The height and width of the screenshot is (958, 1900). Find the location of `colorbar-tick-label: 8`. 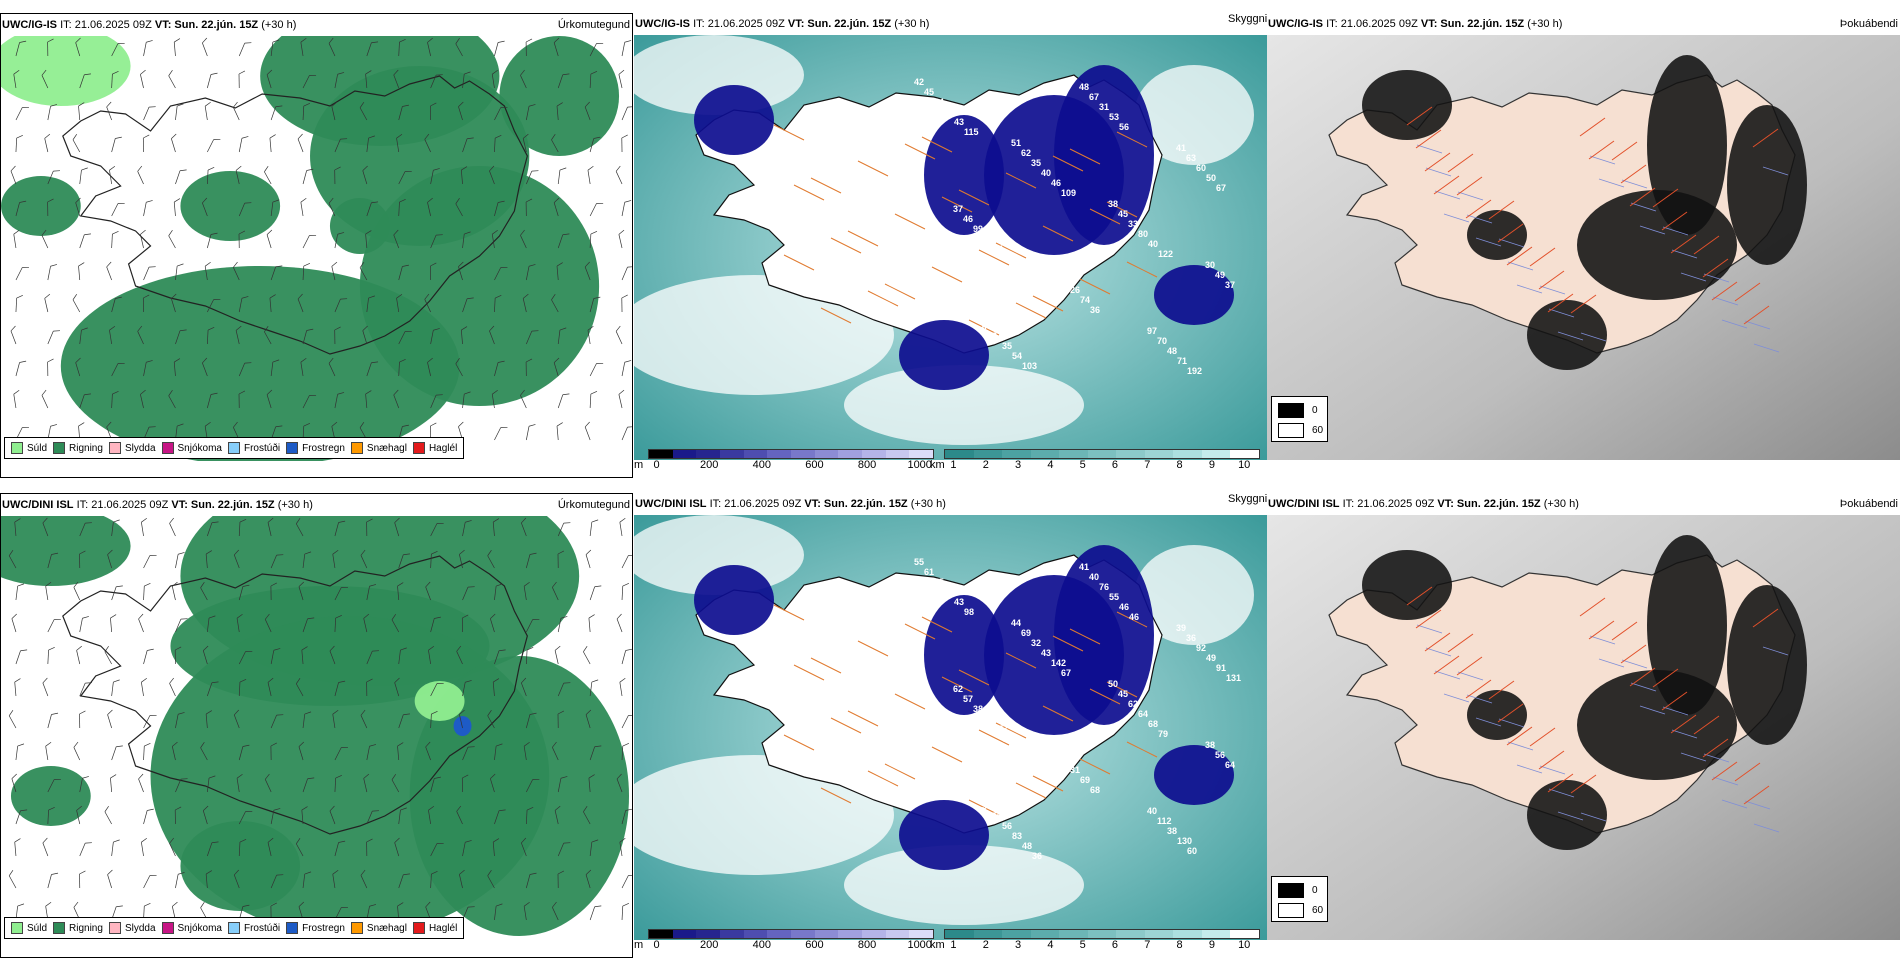

colorbar-tick-label: 8 is located at coordinates (1180, 465).